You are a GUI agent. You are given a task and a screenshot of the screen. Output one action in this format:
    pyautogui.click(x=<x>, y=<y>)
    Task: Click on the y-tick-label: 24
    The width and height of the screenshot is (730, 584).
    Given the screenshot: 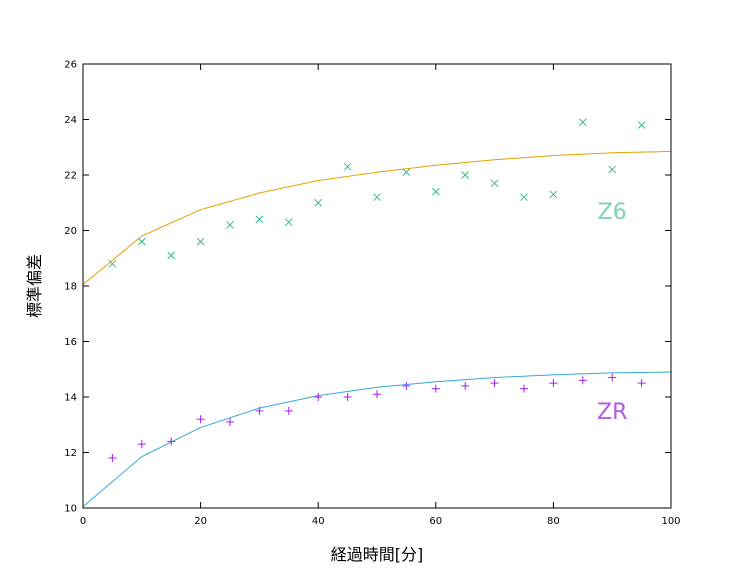 What is the action you would take?
    pyautogui.click(x=70, y=120)
    